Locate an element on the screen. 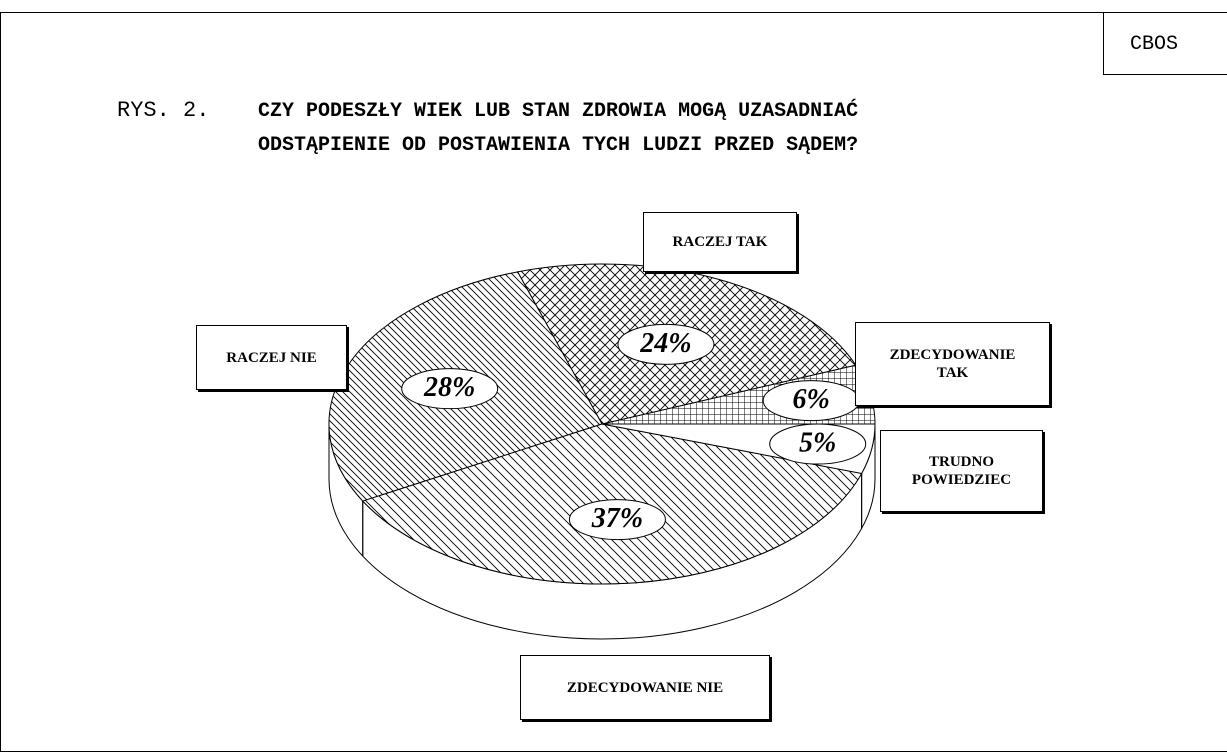 The width and height of the screenshot is (1227, 752). category-label: RACZEJ NIE is located at coordinates (271, 357).